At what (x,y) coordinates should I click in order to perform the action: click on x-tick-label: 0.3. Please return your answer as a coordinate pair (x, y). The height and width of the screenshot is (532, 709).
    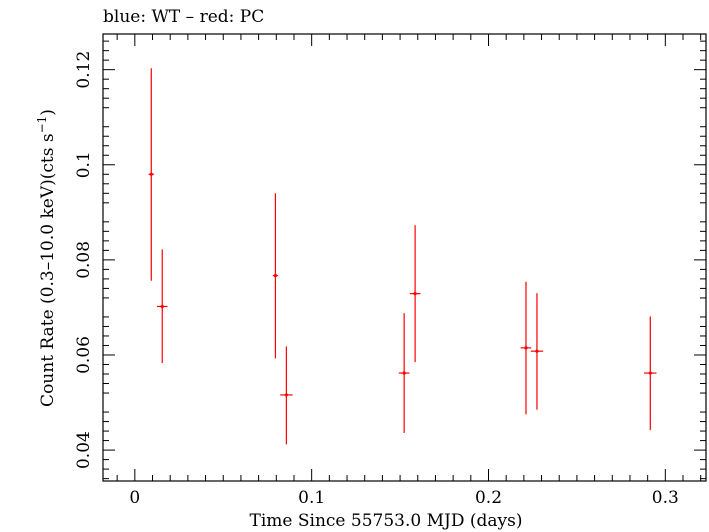
    Looking at the image, I should click on (665, 498).